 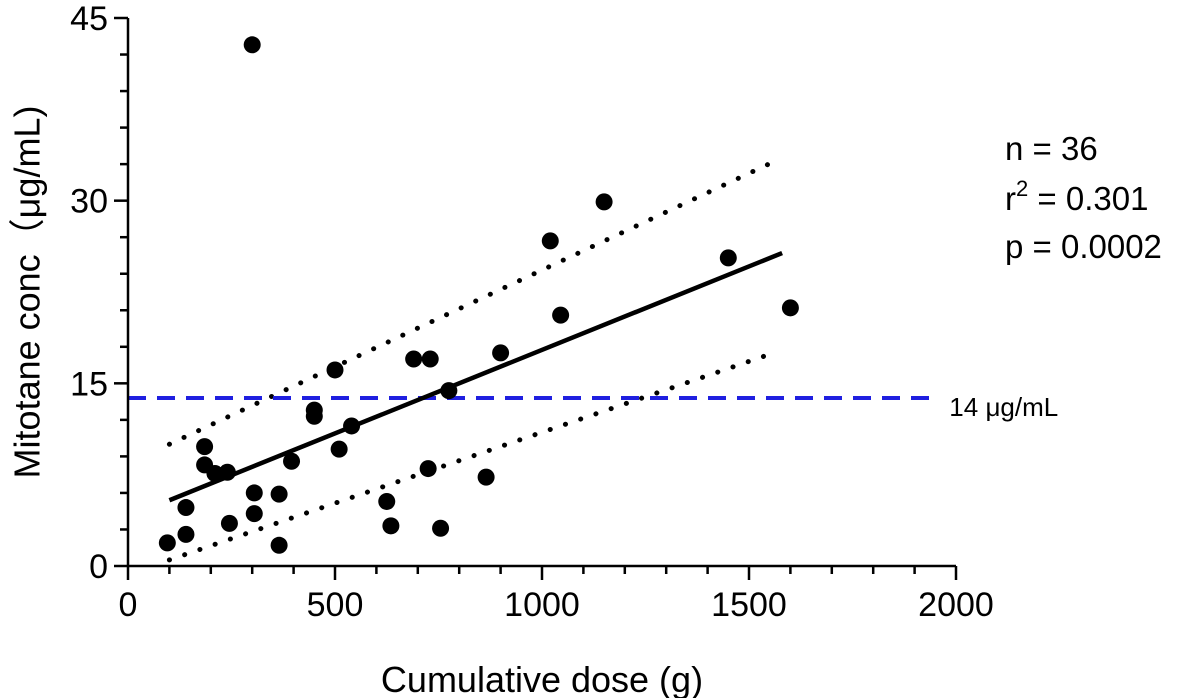 I want to click on y-axis-title: Mitotane conc（μg/mL), so click(x=27, y=292).